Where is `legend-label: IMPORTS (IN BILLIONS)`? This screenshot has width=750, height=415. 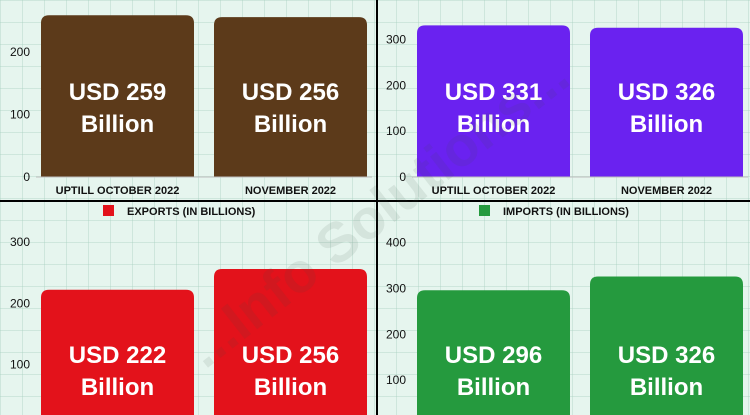
legend-label: IMPORTS (IN BILLIONS) is located at coordinates (566, 212).